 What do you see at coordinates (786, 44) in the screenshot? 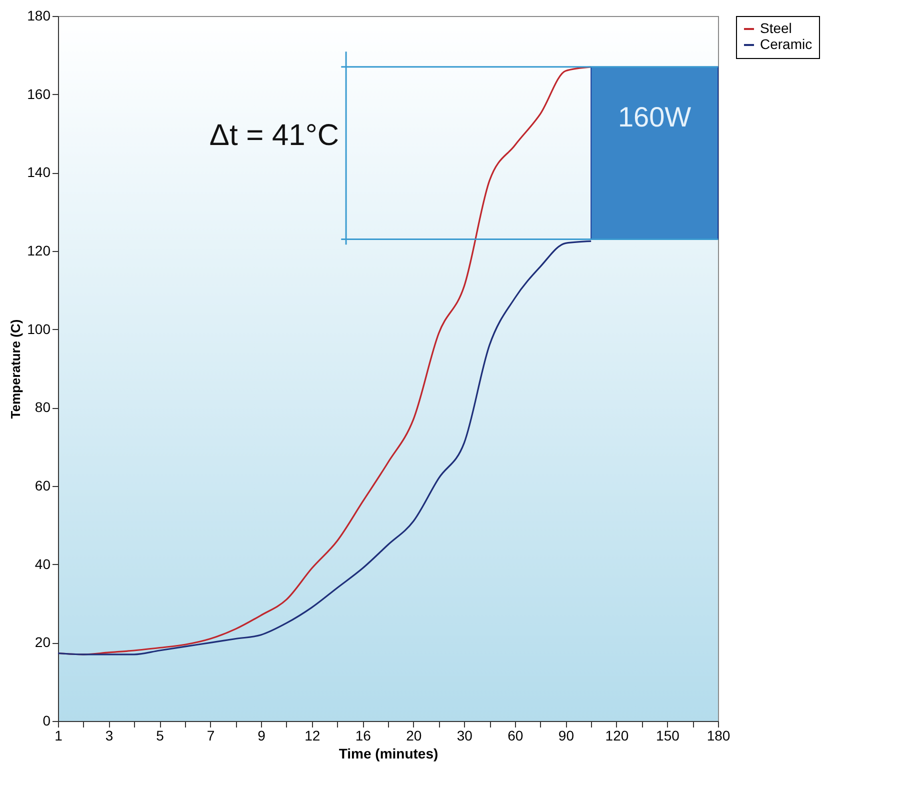
I see `legend-label: Ceramic` at bounding box center [786, 44].